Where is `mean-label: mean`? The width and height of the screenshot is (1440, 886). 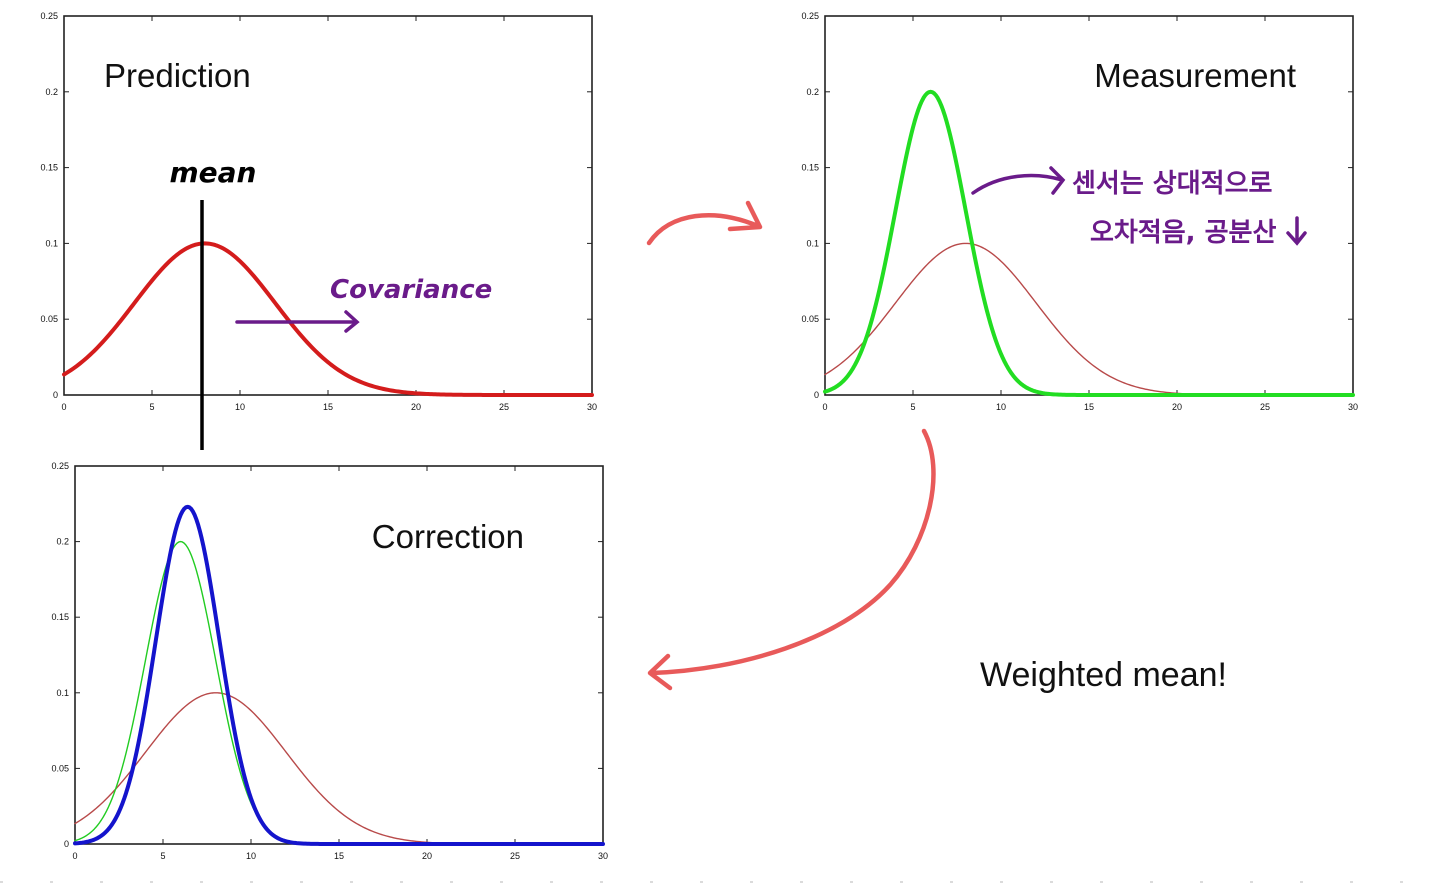 mean-label: mean is located at coordinates (213, 172).